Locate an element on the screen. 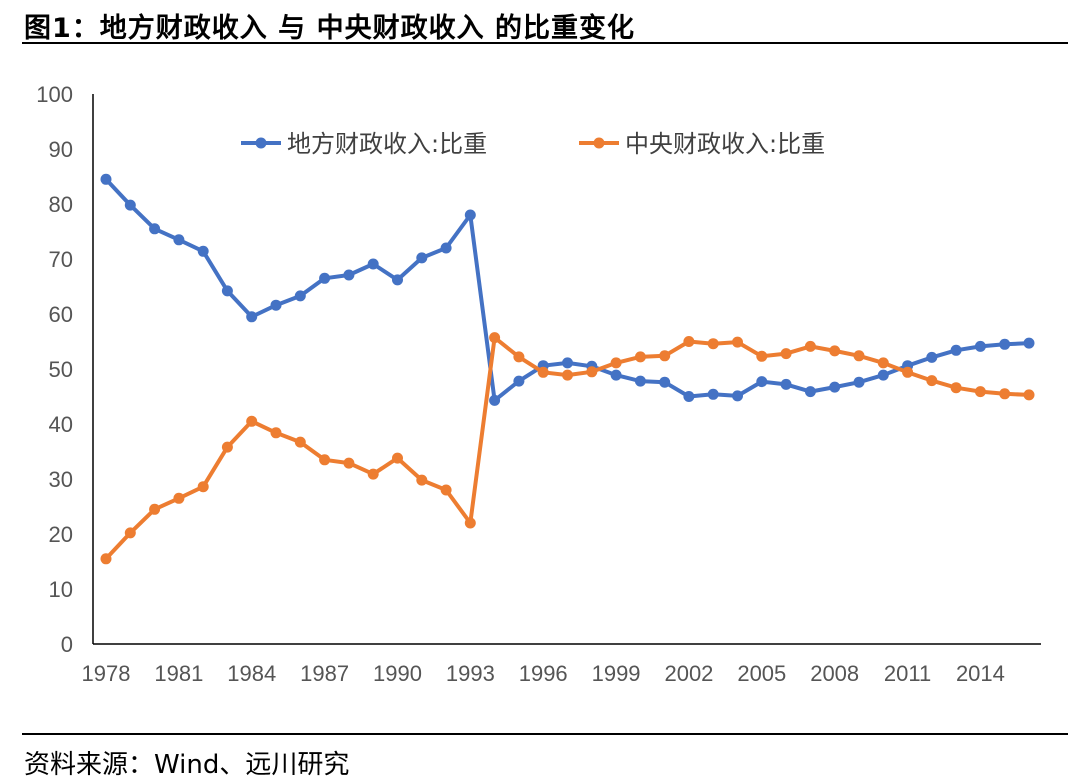  y-tick-label: 80 is located at coordinates (61, 204).